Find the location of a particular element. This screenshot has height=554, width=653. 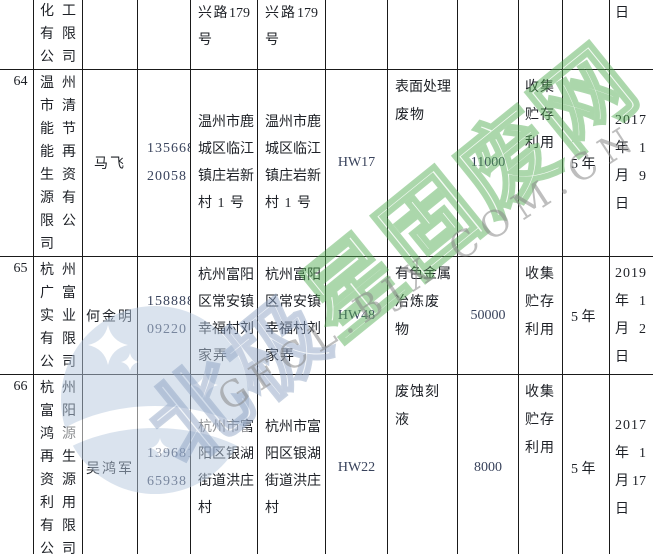

address1-segment: 道 is located at coordinates (219, 481).